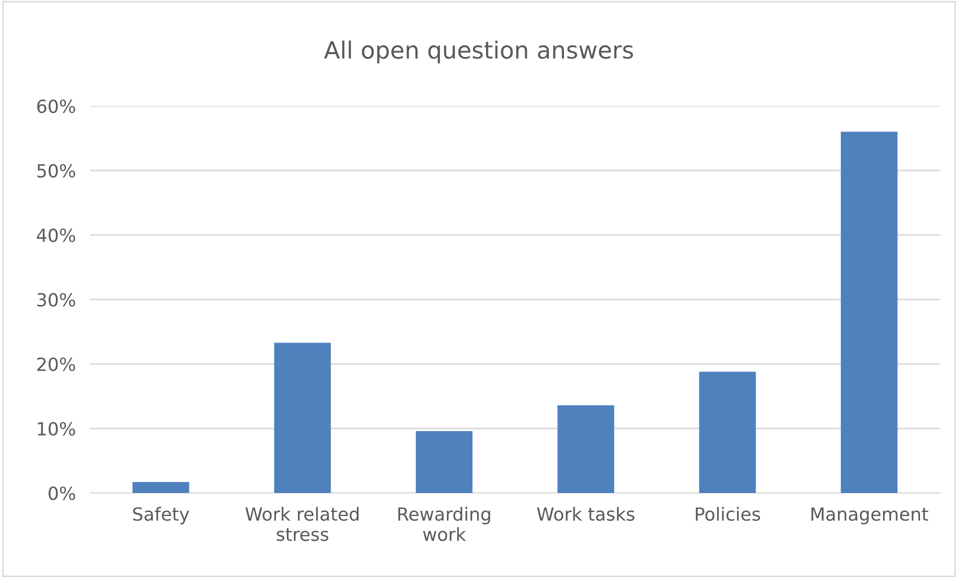  What do you see at coordinates (869, 515) in the screenshot?
I see `x-tick-label: Management` at bounding box center [869, 515].